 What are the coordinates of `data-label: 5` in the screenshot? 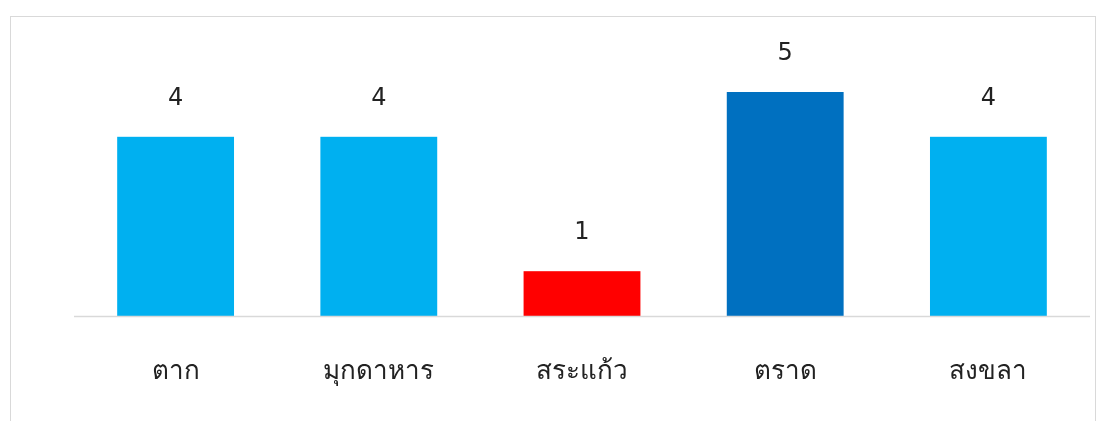 It's located at (785, 52).